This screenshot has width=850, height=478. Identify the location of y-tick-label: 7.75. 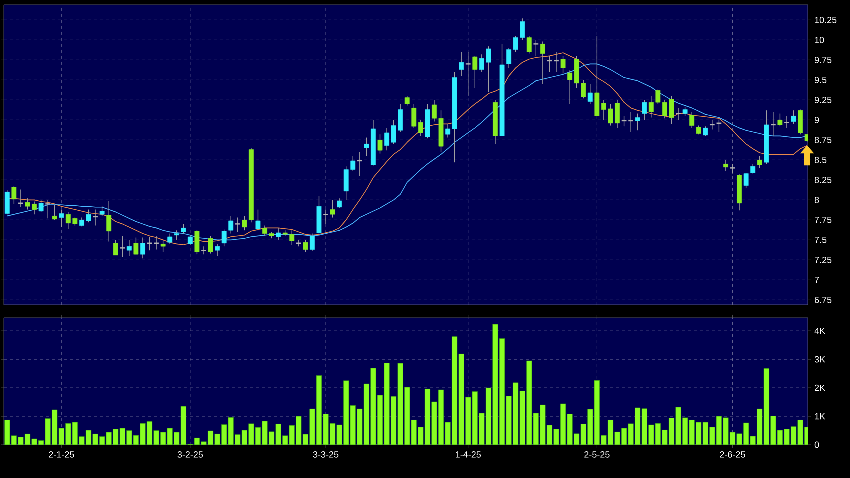
(823, 220).